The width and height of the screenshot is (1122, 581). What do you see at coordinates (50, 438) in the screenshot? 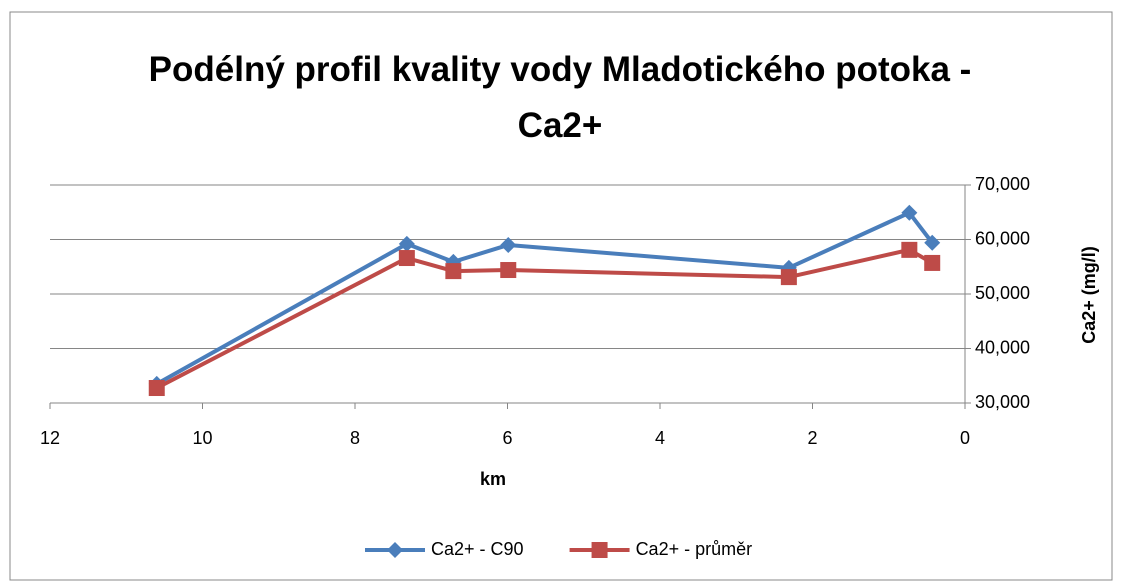
I see `x-tick-label: 12` at bounding box center [50, 438].